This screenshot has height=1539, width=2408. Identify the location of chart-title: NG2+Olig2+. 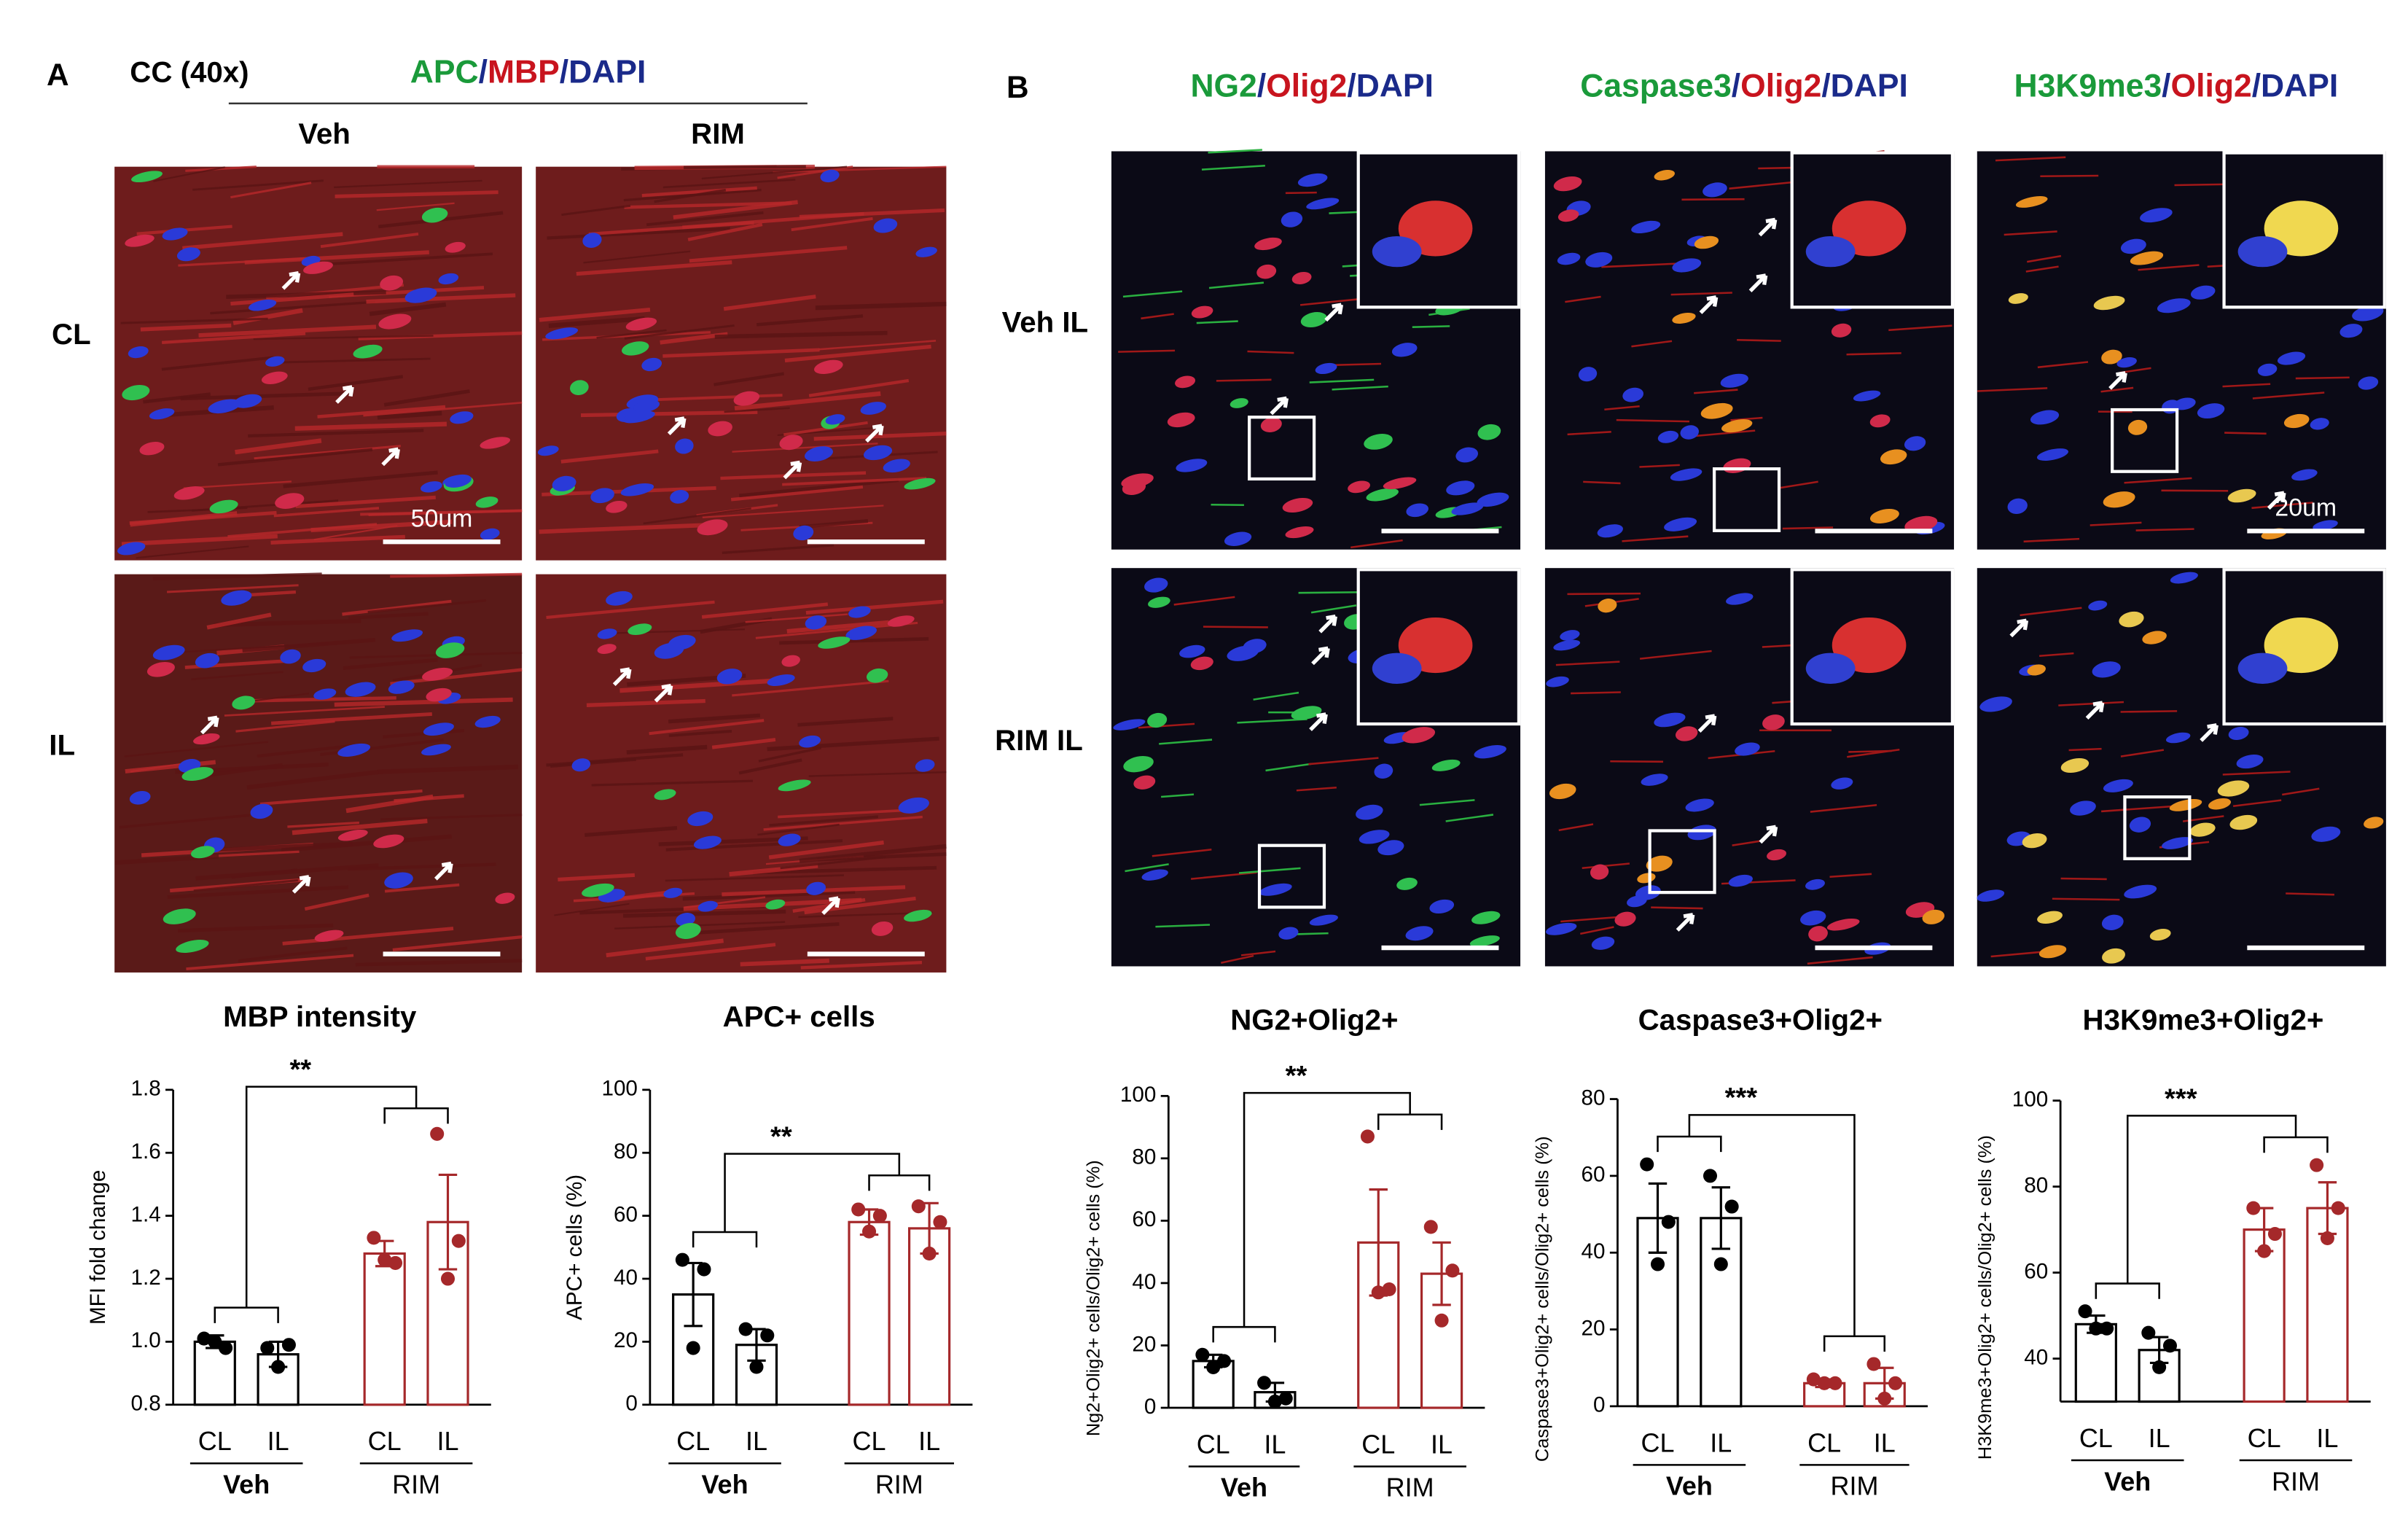
(1314, 1019).